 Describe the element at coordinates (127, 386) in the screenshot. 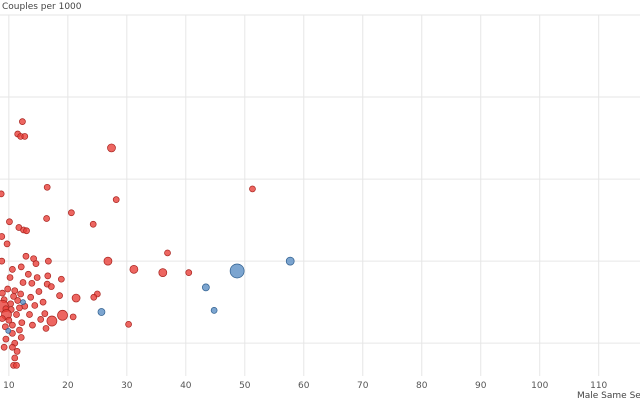

I see `x-tick-label: 30` at that location.